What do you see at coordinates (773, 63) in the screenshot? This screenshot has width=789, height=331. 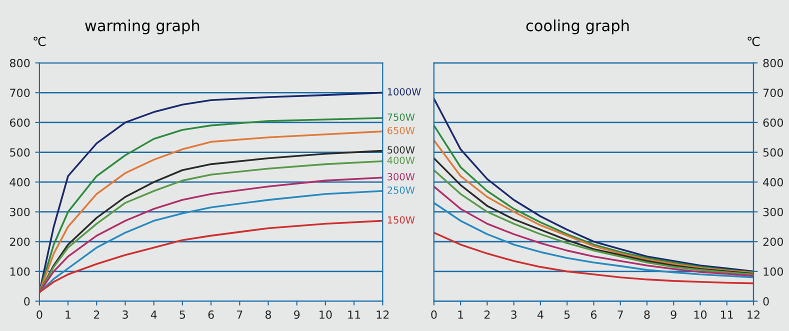 I see `y2-tick-label: 800` at bounding box center [773, 63].